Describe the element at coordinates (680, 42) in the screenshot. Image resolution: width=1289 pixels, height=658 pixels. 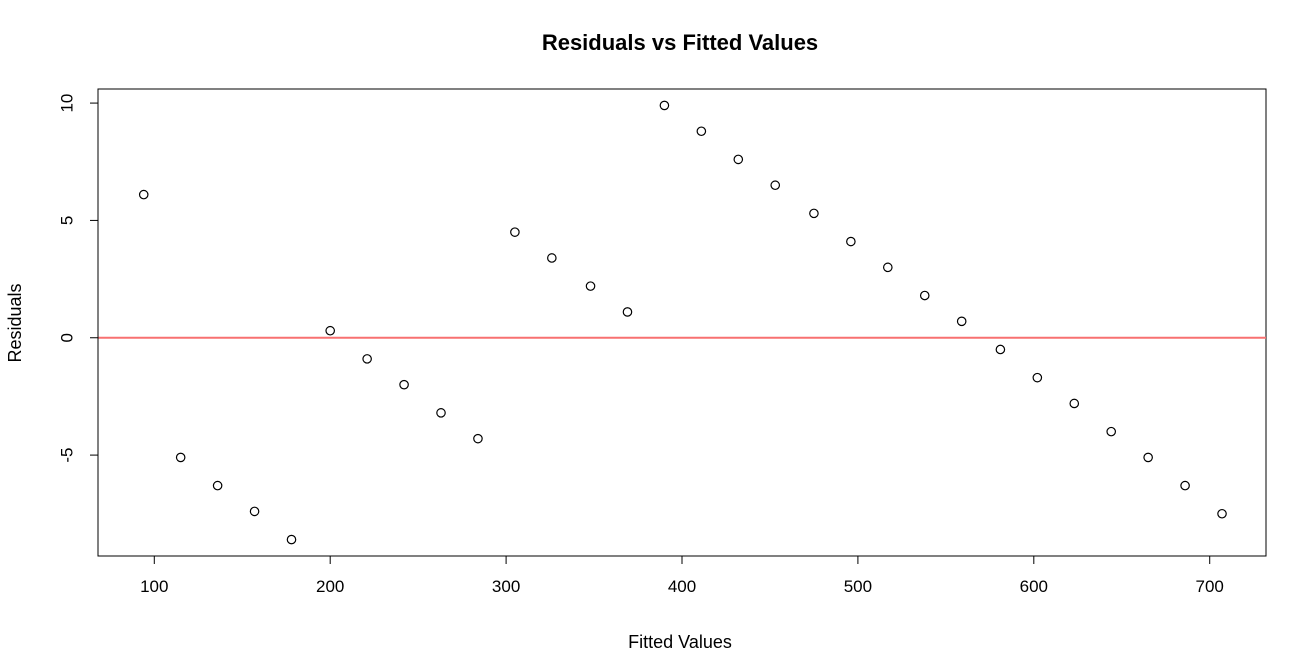
I see `chart-title: Residuals vs Fitted Values` at that location.